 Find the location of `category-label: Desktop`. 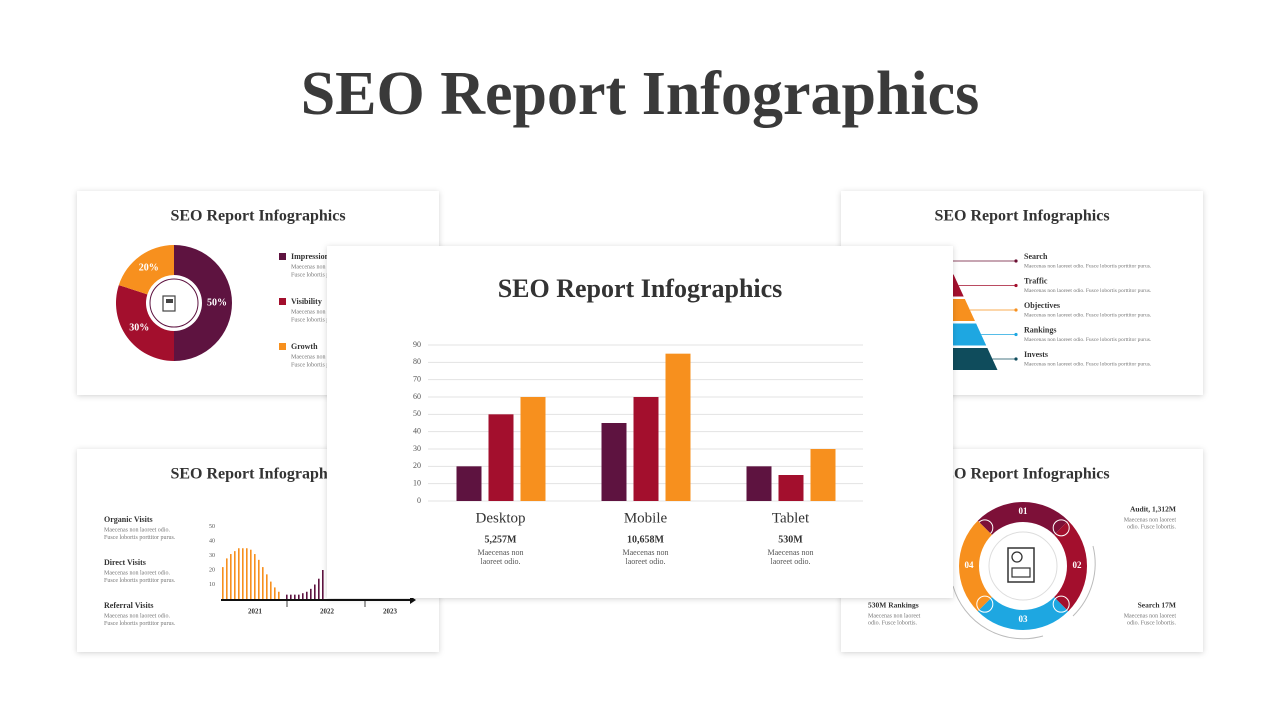

category-label: Desktop is located at coordinates (501, 518).